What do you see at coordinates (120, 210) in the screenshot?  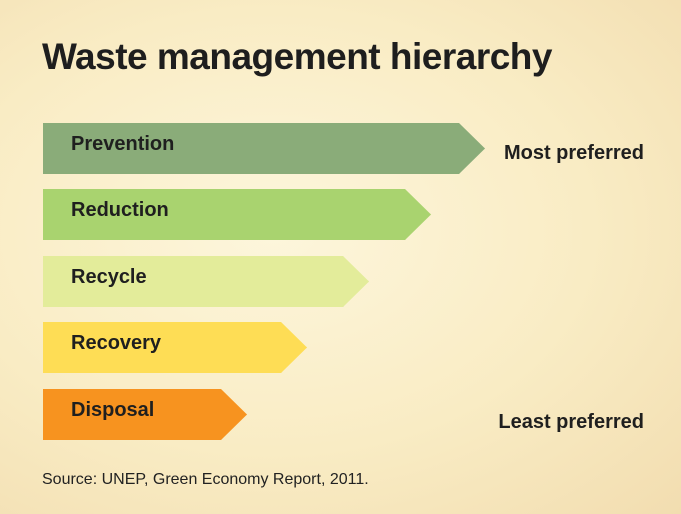 I see `tier-label-reduction: Reduction` at bounding box center [120, 210].